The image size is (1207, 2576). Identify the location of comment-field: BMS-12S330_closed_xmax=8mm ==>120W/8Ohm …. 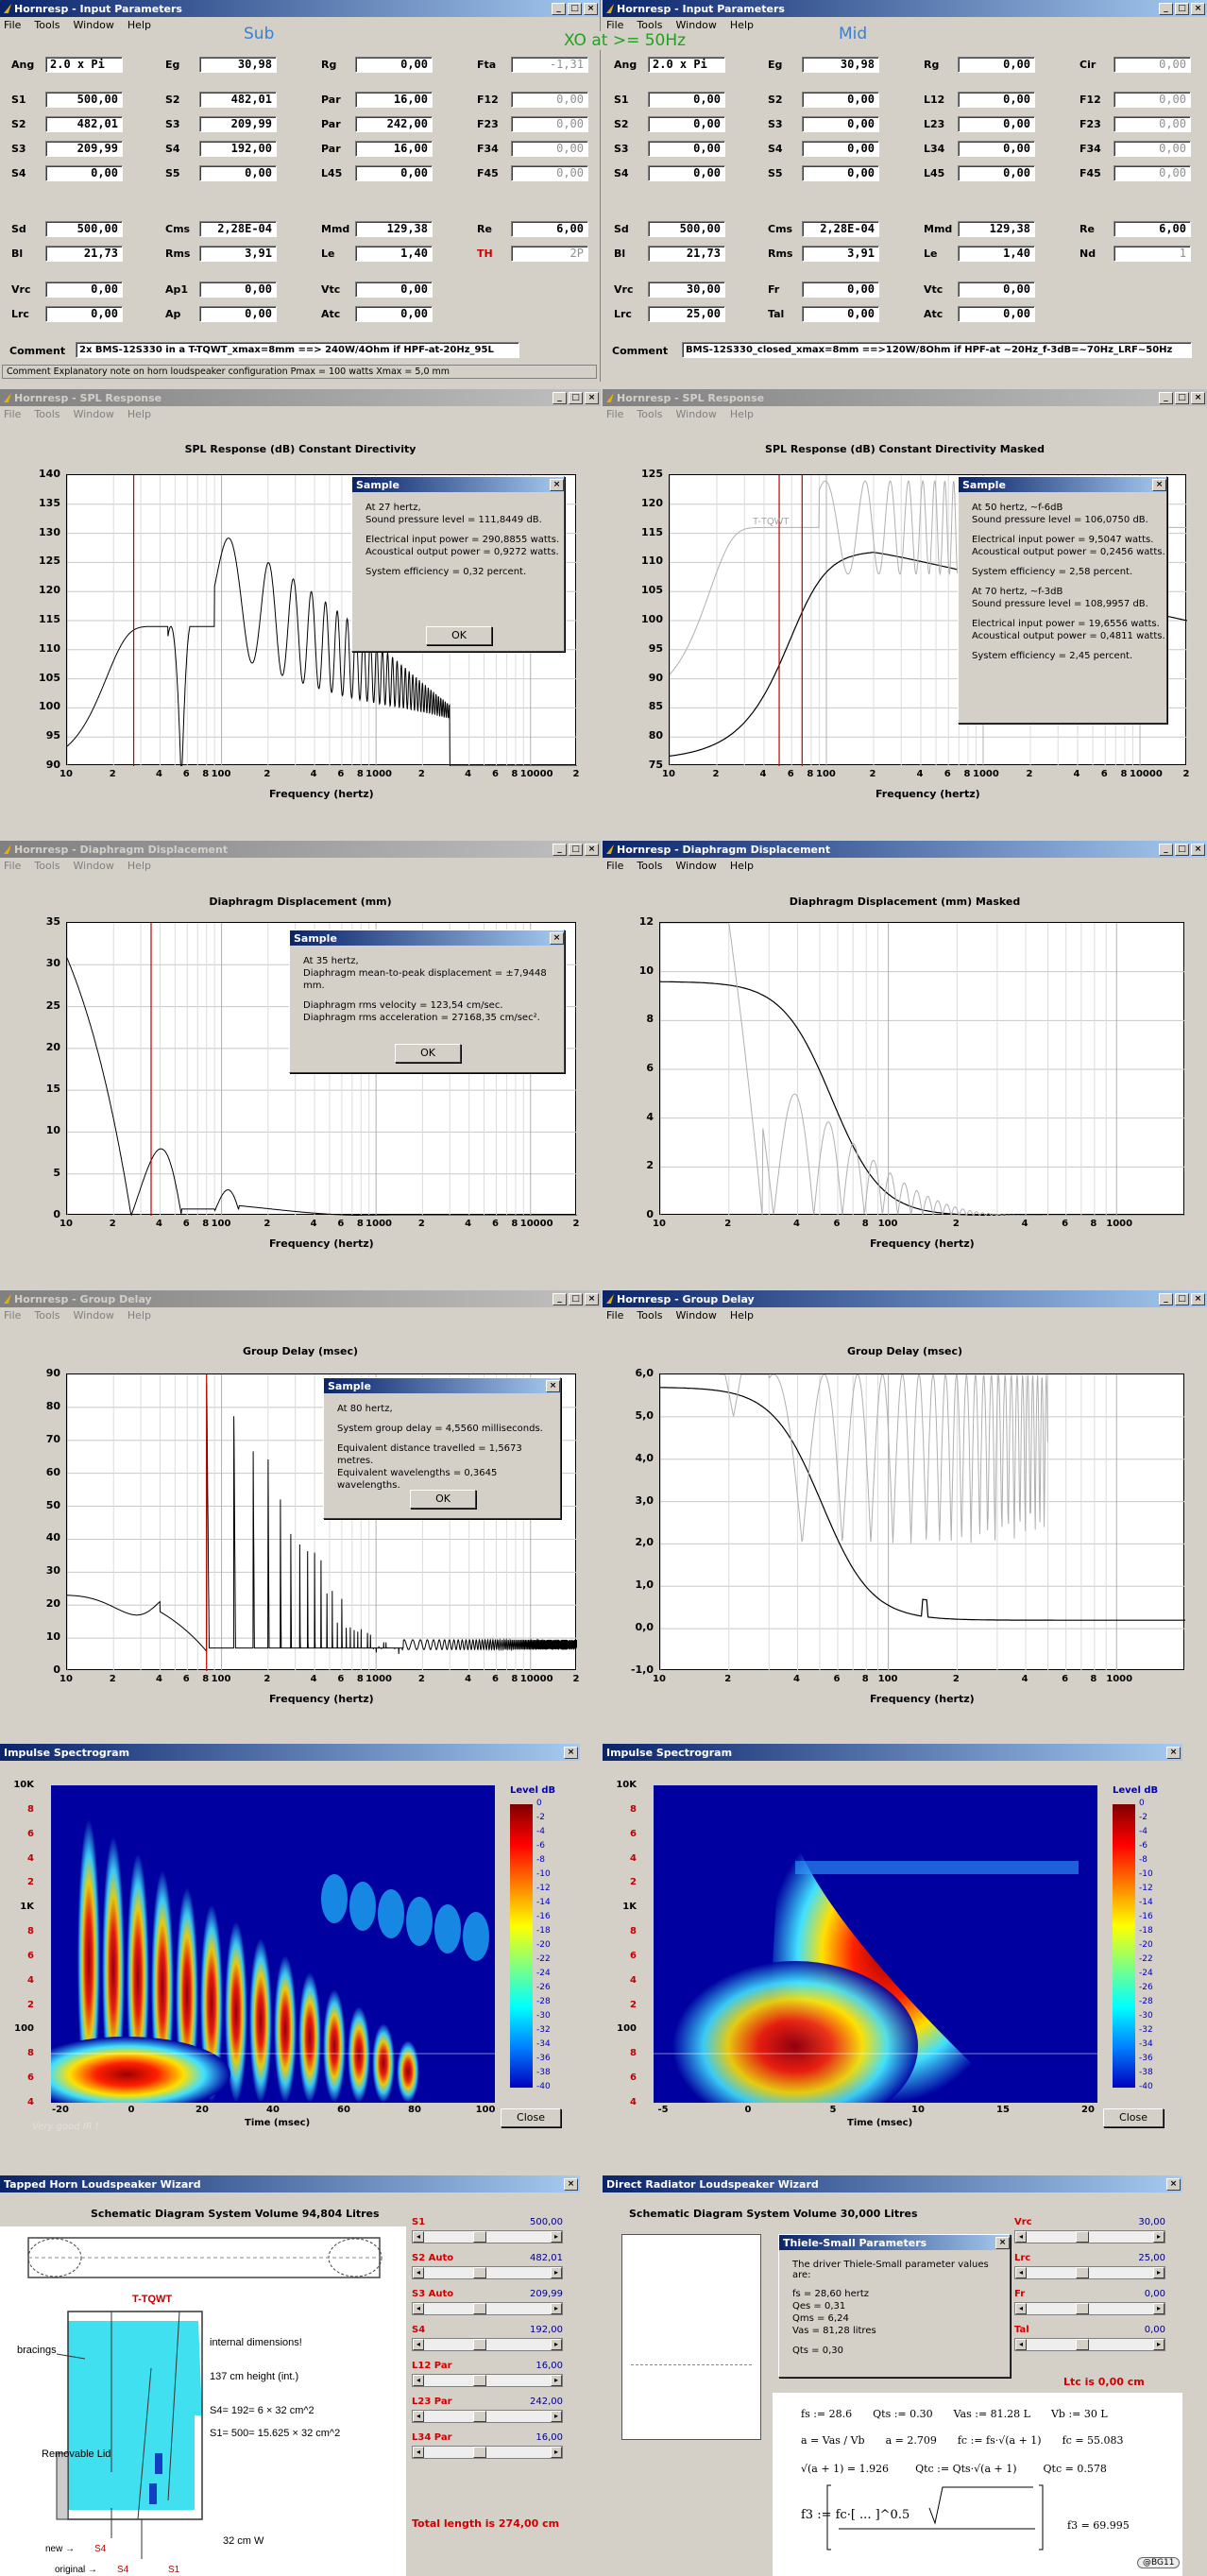
(937, 350).